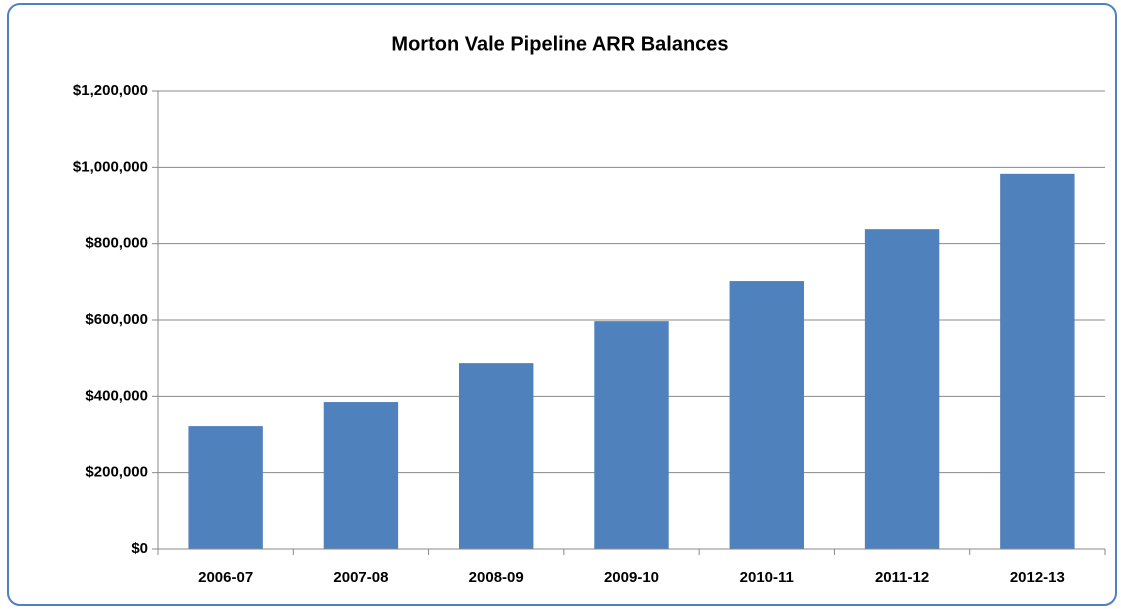  What do you see at coordinates (116, 472) in the screenshot?
I see `y-tick-label: $200,000` at bounding box center [116, 472].